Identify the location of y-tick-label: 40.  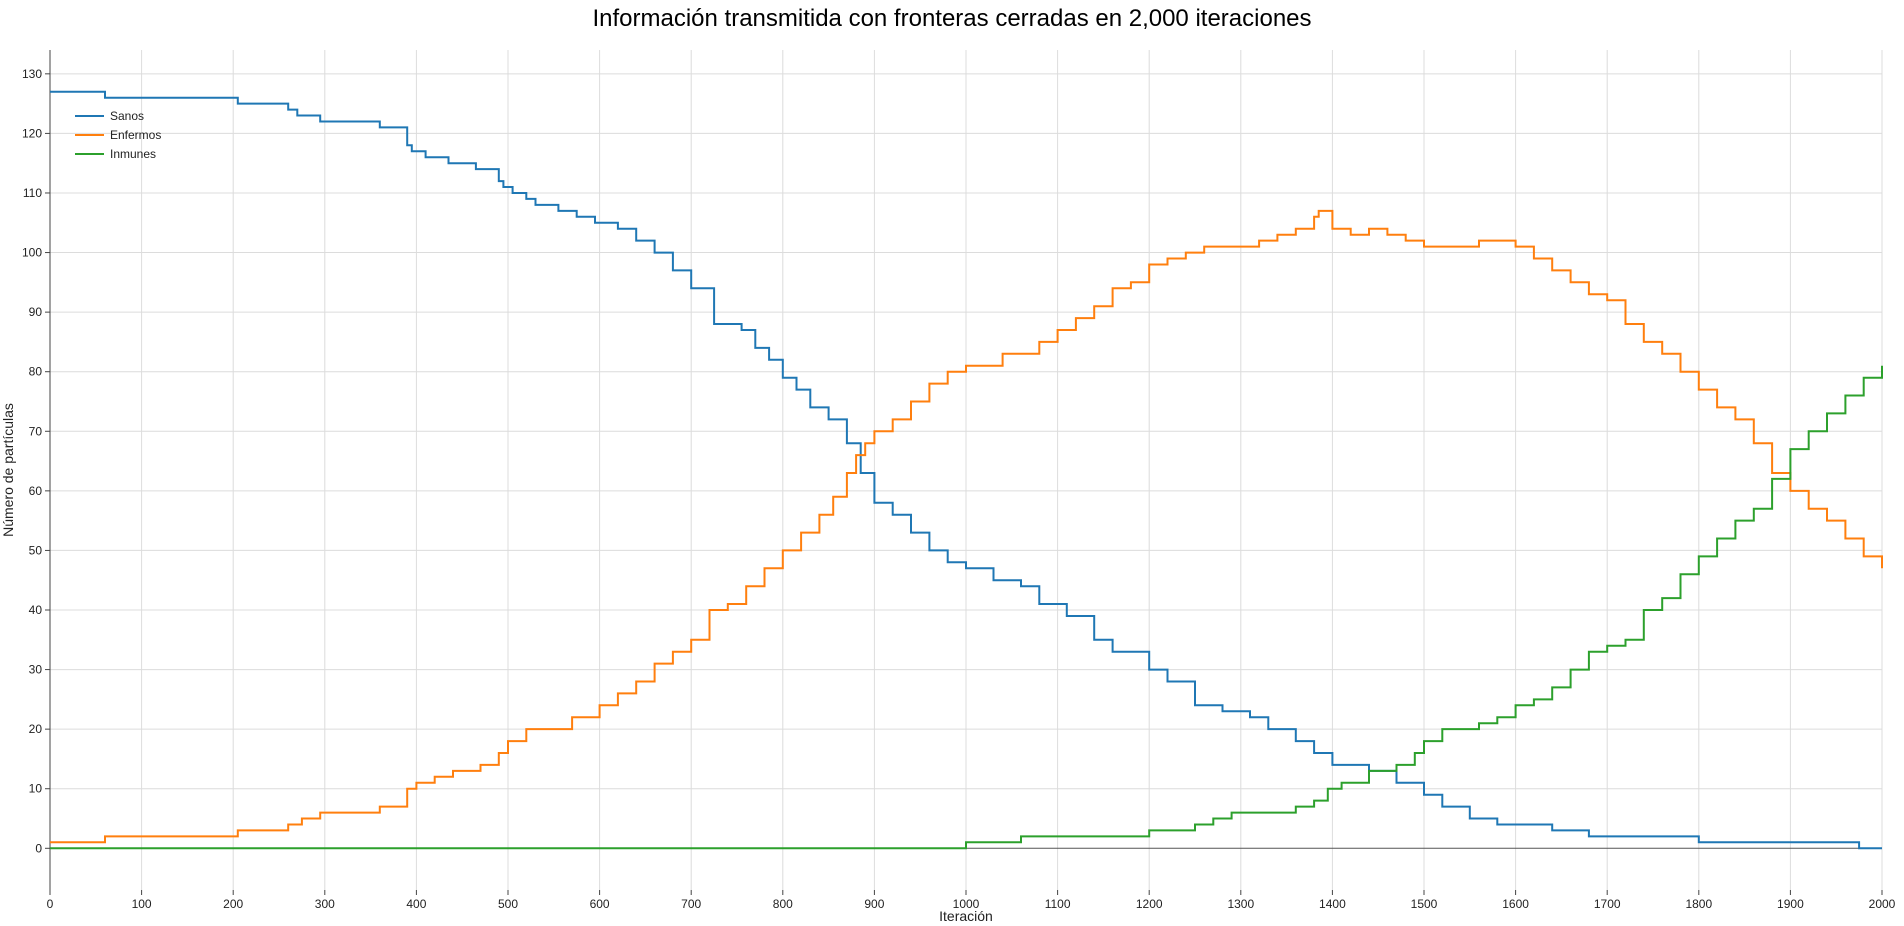
(36, 610).